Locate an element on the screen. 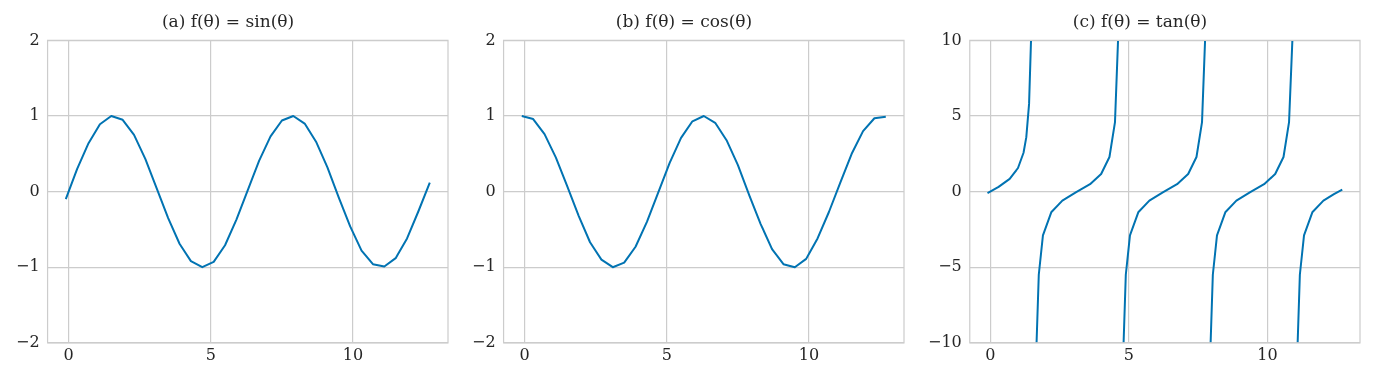  chart-title: (c) f(θ) = tan(θ) is located at coordinates (1140, 20).